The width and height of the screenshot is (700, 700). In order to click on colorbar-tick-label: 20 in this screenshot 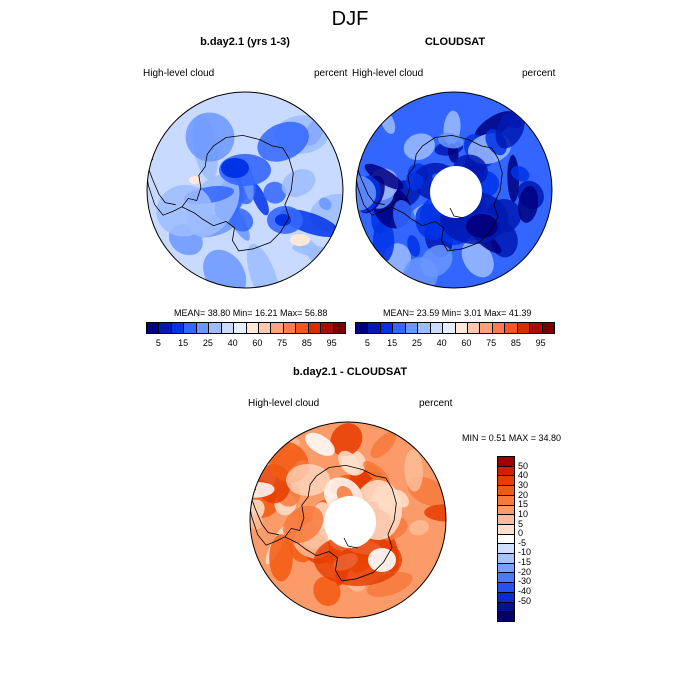, I will do `click(523, 494)`.